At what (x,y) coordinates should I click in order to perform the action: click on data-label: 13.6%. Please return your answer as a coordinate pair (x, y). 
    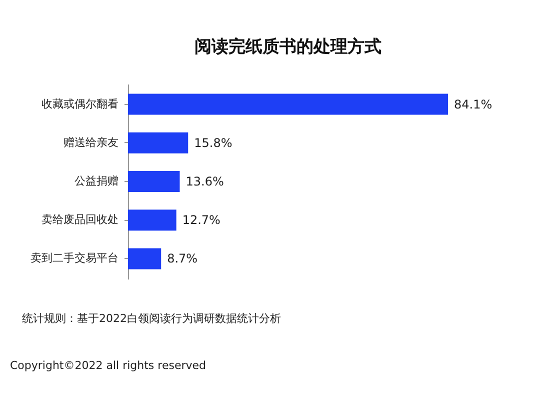
    Looking at the image, I should click on (205, 181).